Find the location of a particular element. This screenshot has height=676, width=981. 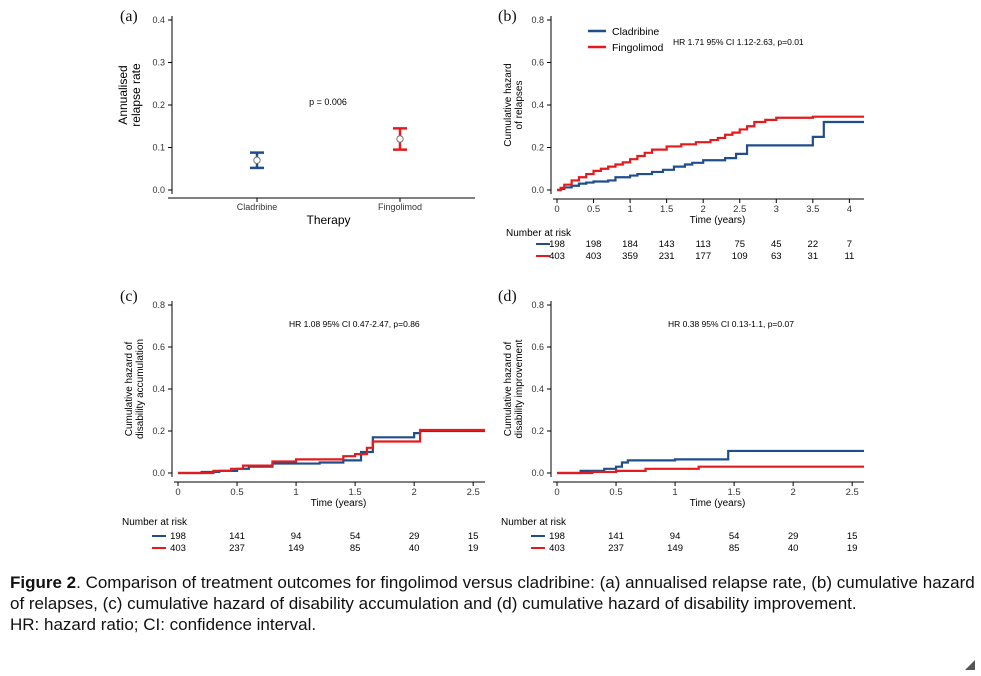

hr-annotation: HR 1.71 95% CI 1.12-2.63, p=0.01 is located at coordinates (738, 42).